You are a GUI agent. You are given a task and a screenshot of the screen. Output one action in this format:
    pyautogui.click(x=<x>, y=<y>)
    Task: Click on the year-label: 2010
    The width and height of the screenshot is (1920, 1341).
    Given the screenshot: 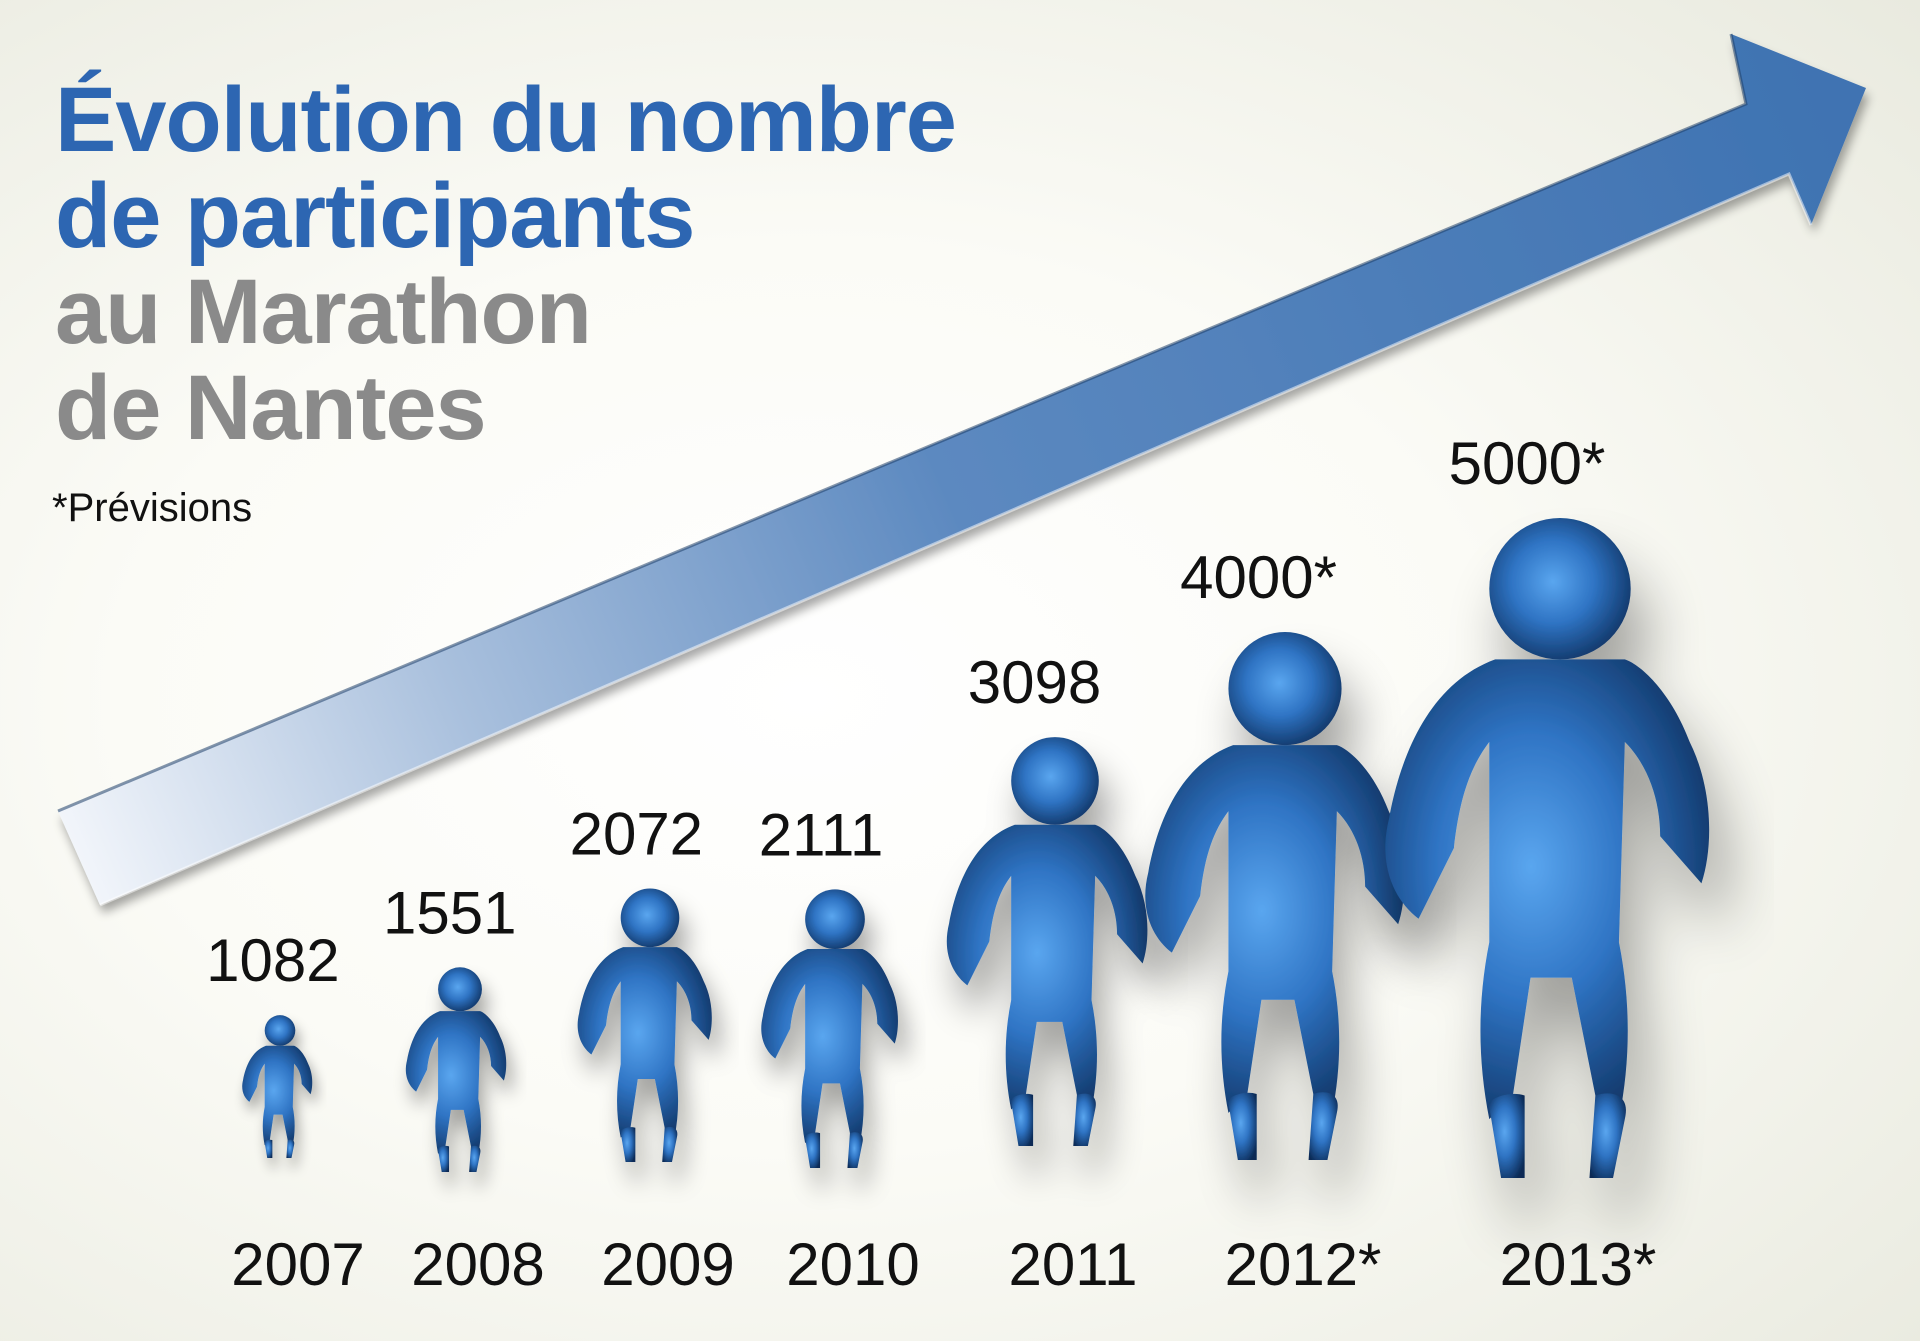 What is the action you would take?
    pyautogui.click(x=852, y=1264)
    